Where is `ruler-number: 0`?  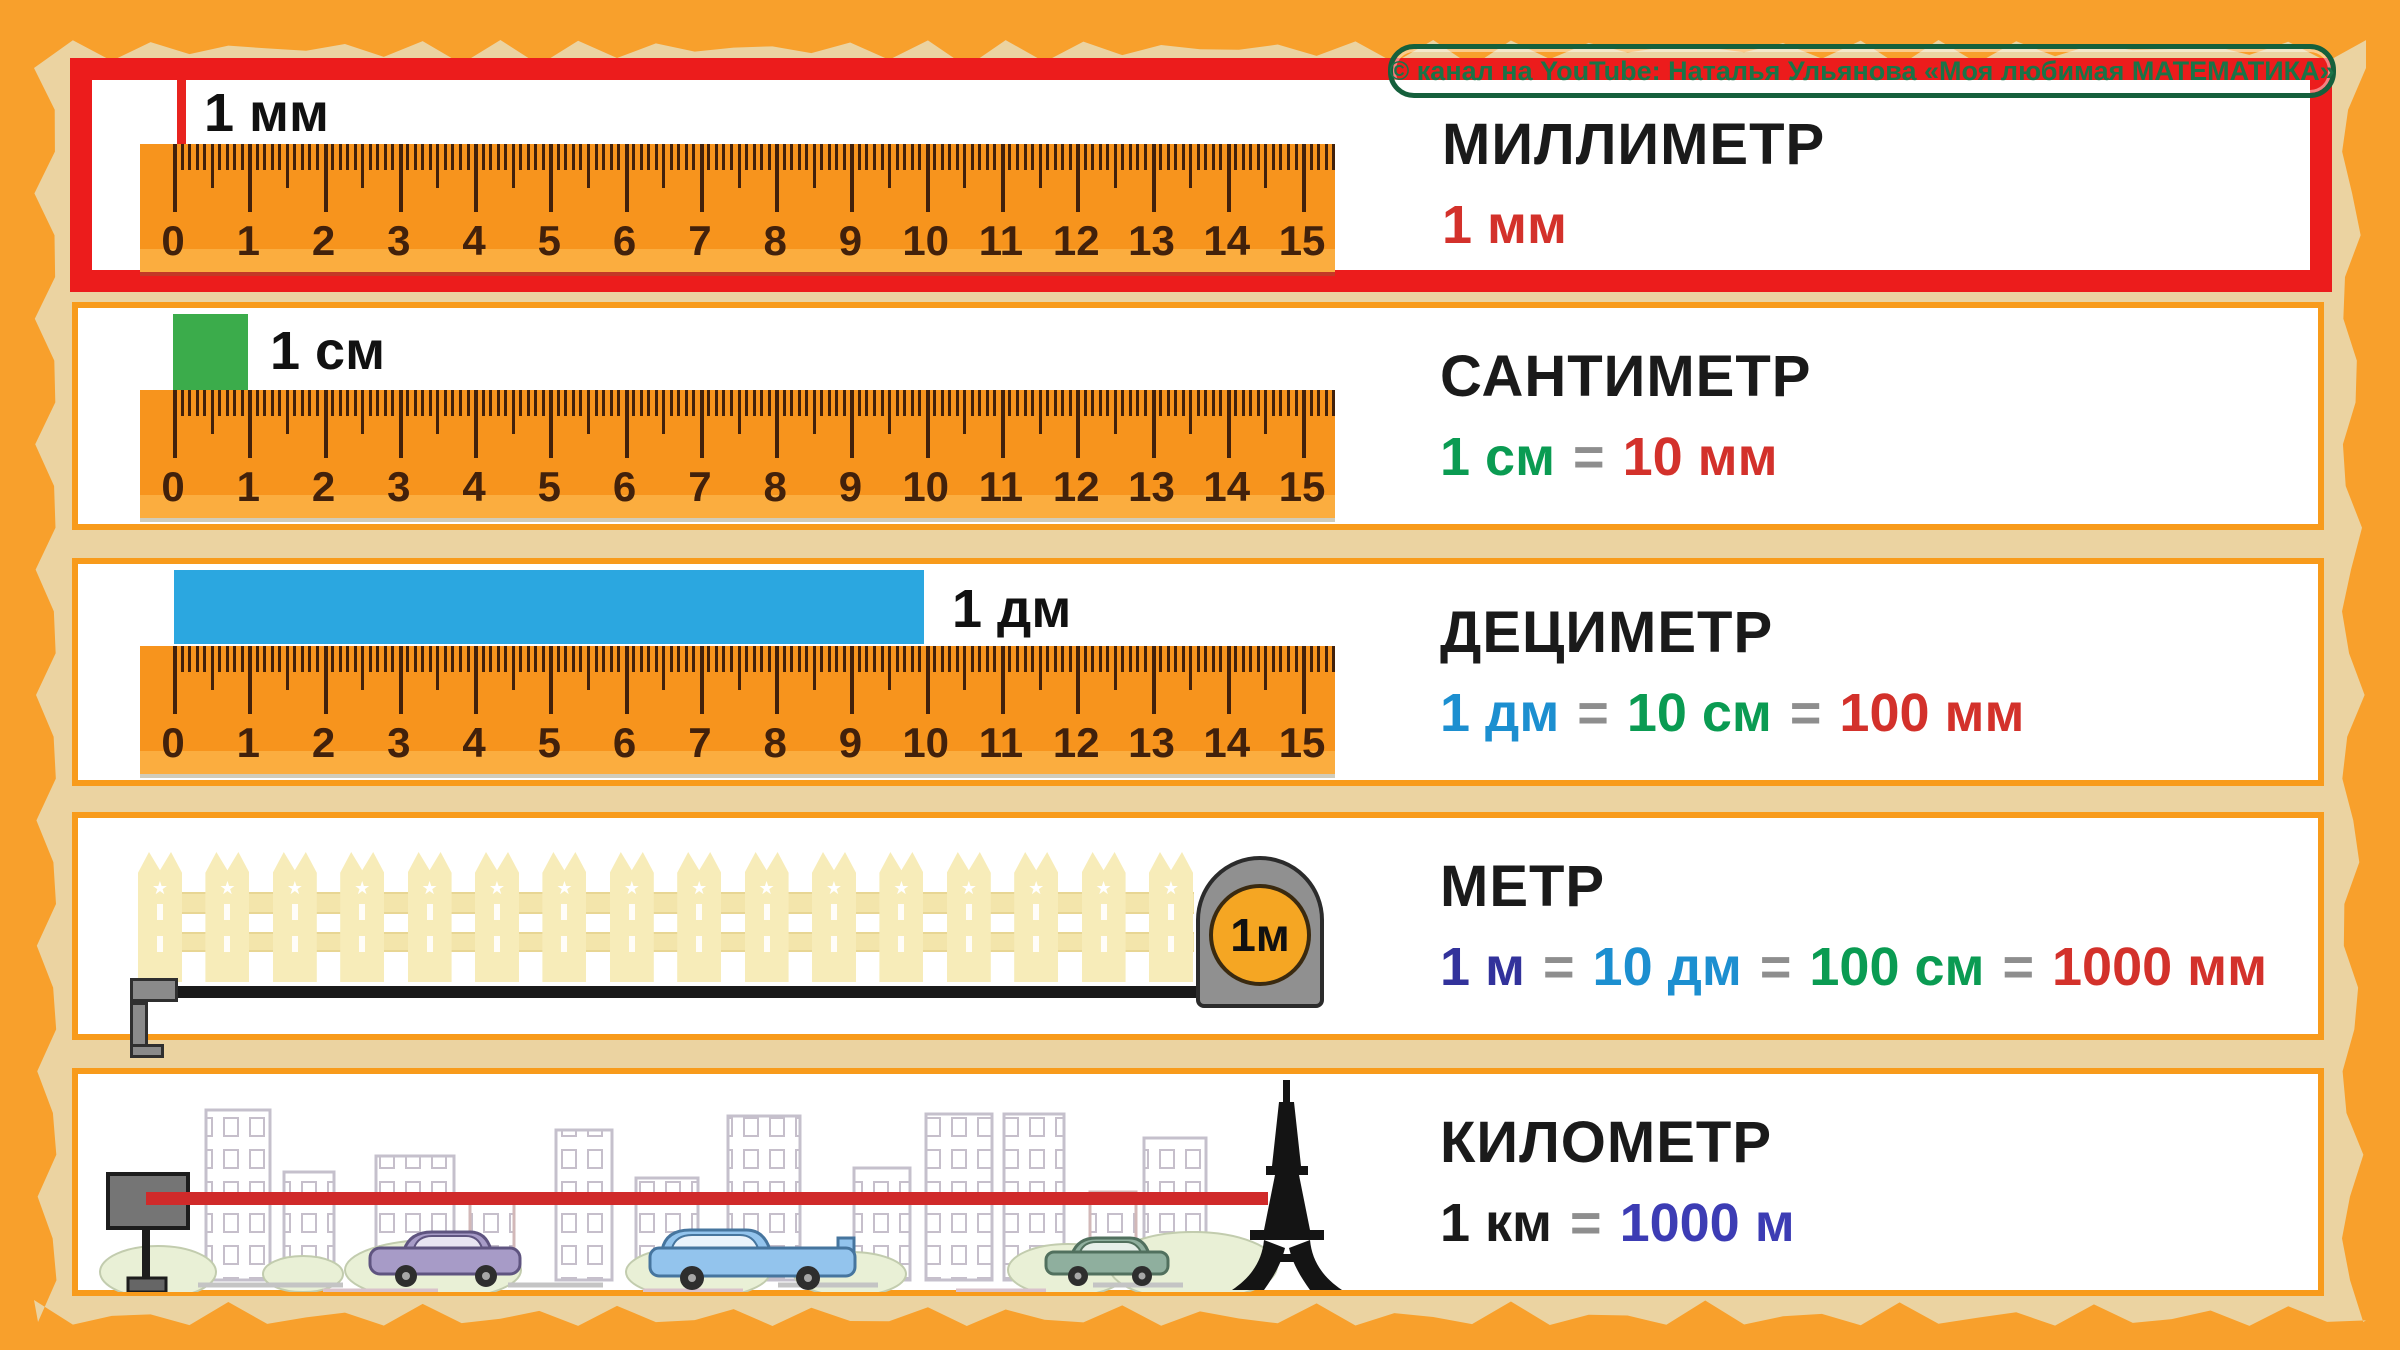
ruler-number: 0 is located at coordinates (173, 742).